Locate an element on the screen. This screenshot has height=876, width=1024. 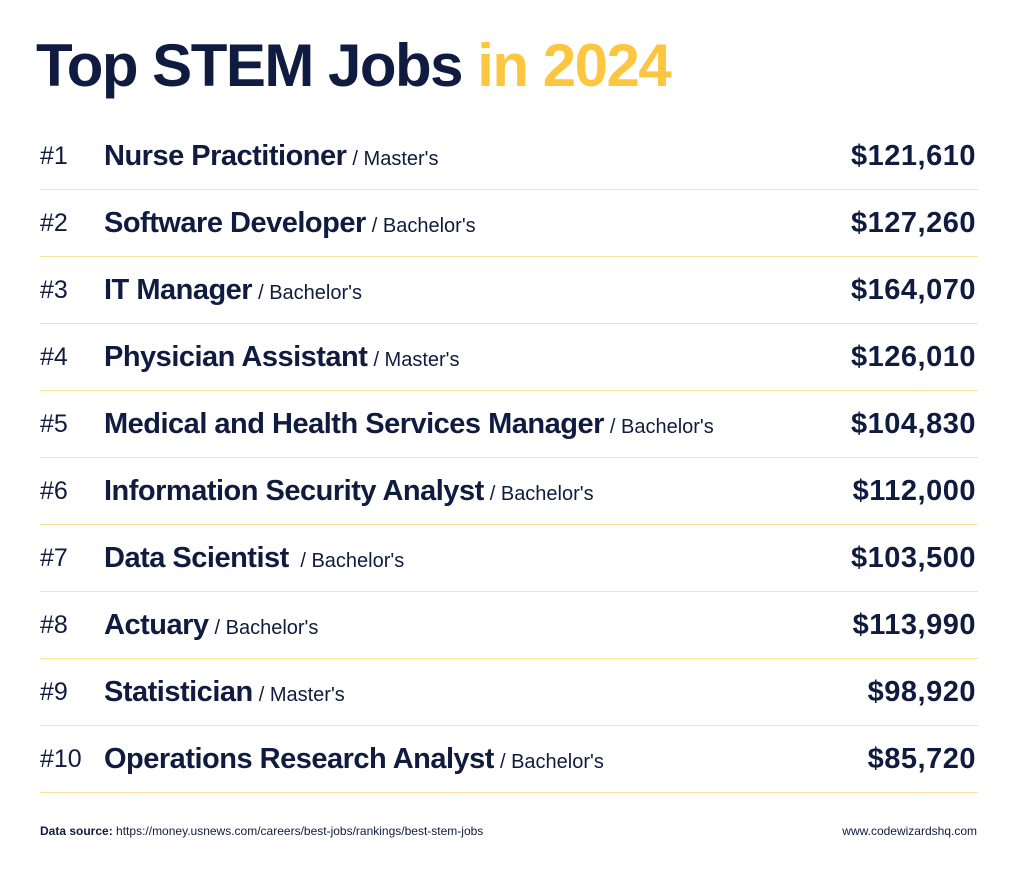
job-row: #1 Nurse Practitioner / Master's $121,610 is located at coordinates (509, 156).